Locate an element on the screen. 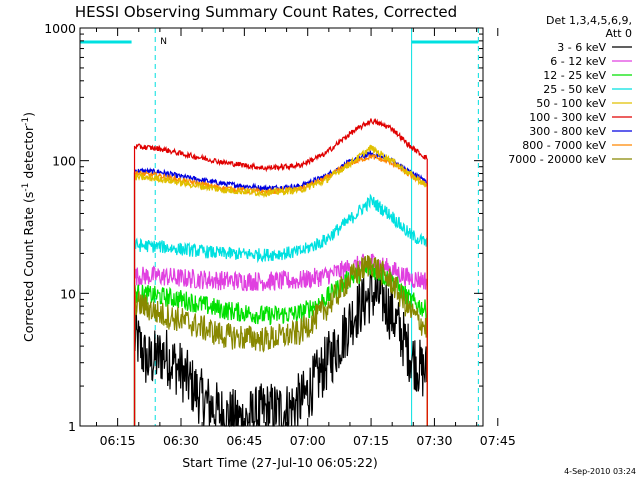 The width and height of the screenshot is (640, 480). legend-label: 6 - 12 keV is located at coordinates (578, 61).